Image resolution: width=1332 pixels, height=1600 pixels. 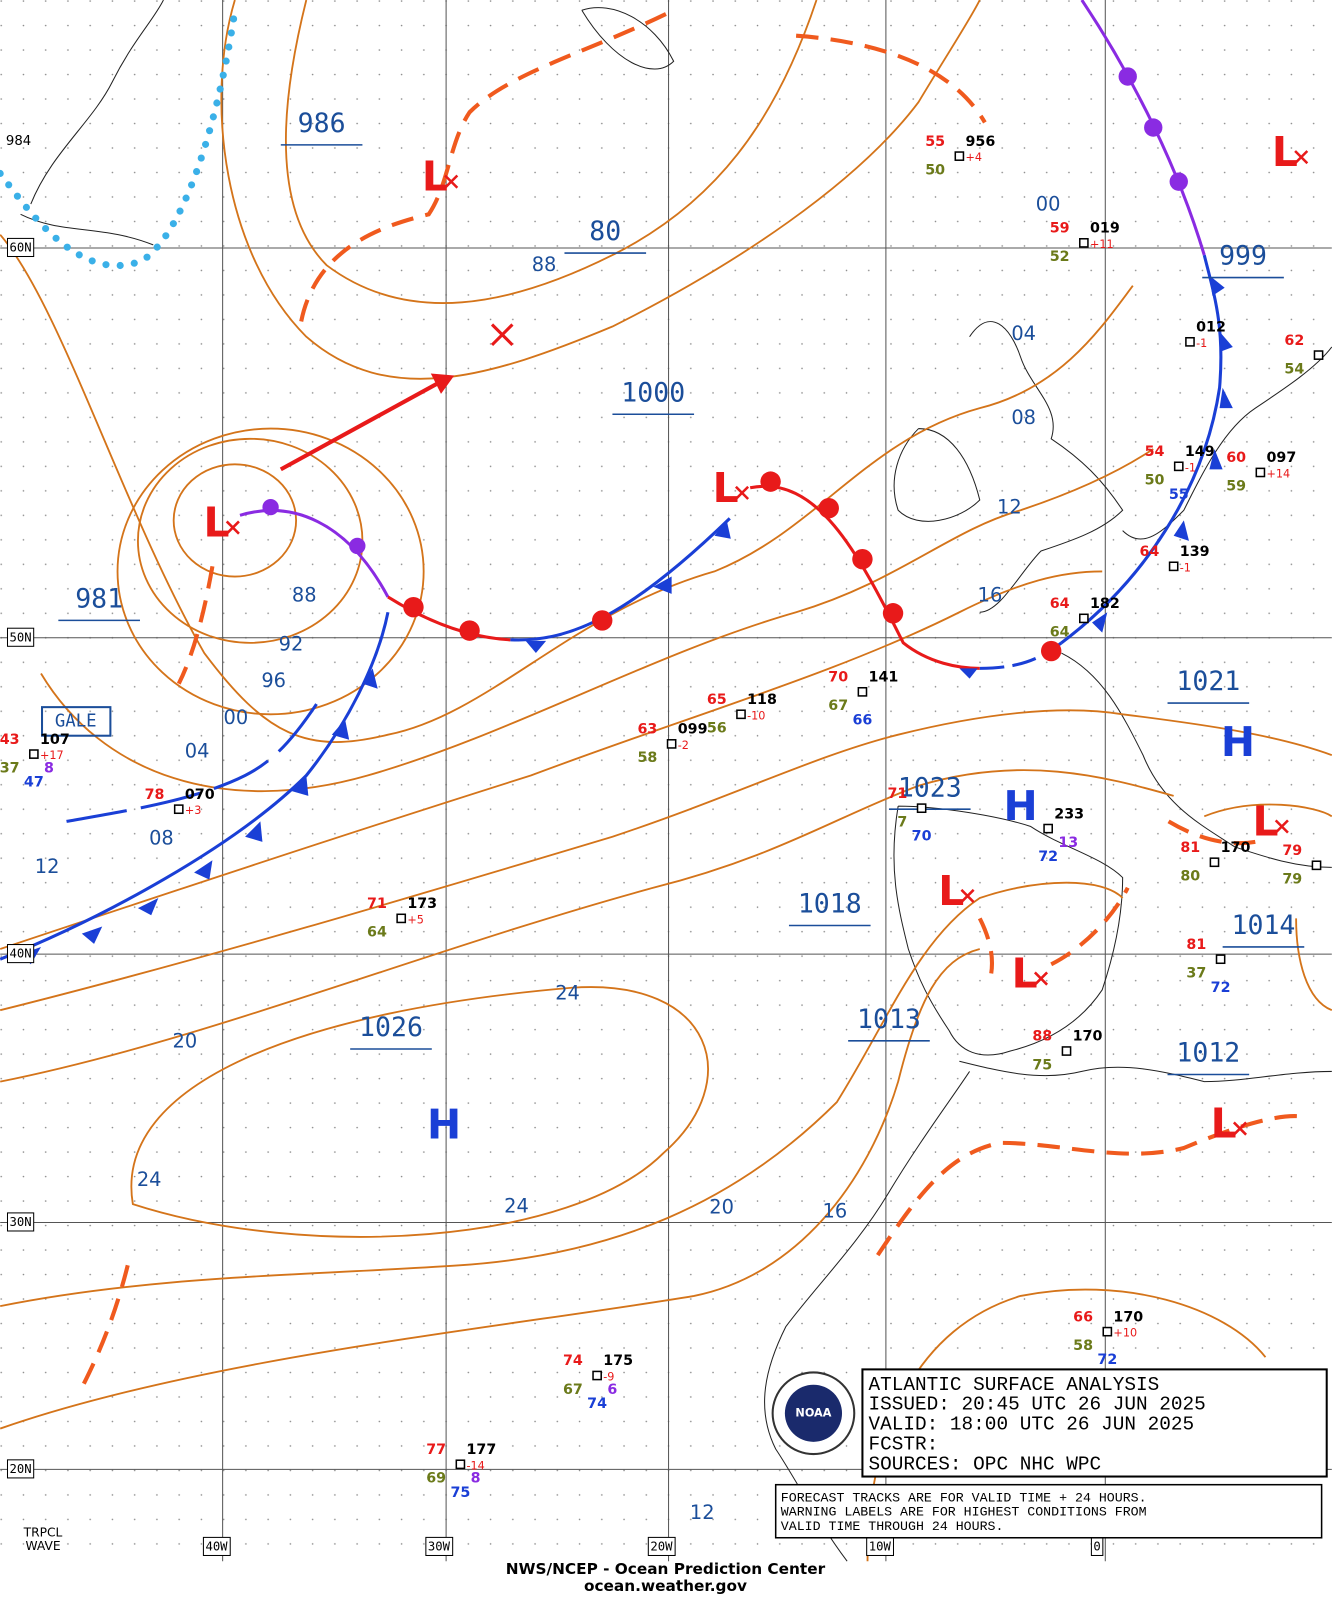 I want to click on lat-label: 40N, so click(x=21, y=954).